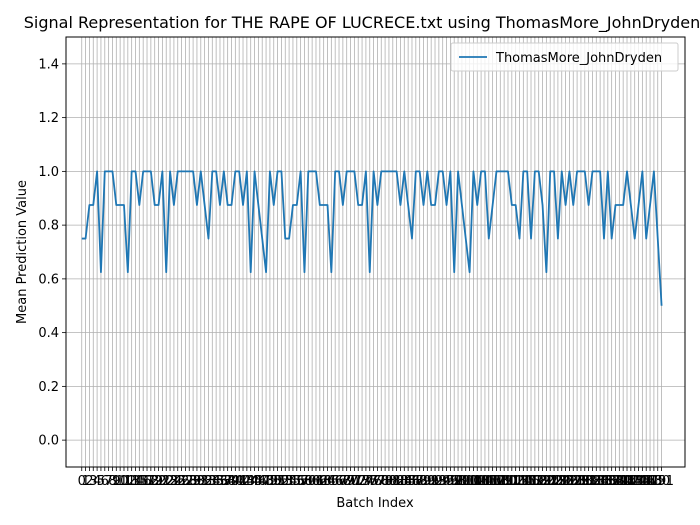 The image size is (700, 525). Describe the element at coordinates (48, 64) in the screenshot. I see `y-tick-label: 1.4` at that location.